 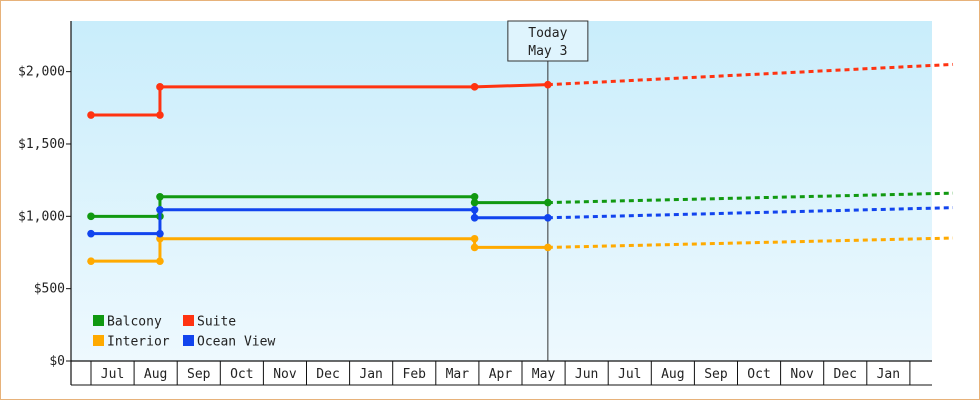 I want to click on forecast-line-balcony, so click(x=750, y=198).